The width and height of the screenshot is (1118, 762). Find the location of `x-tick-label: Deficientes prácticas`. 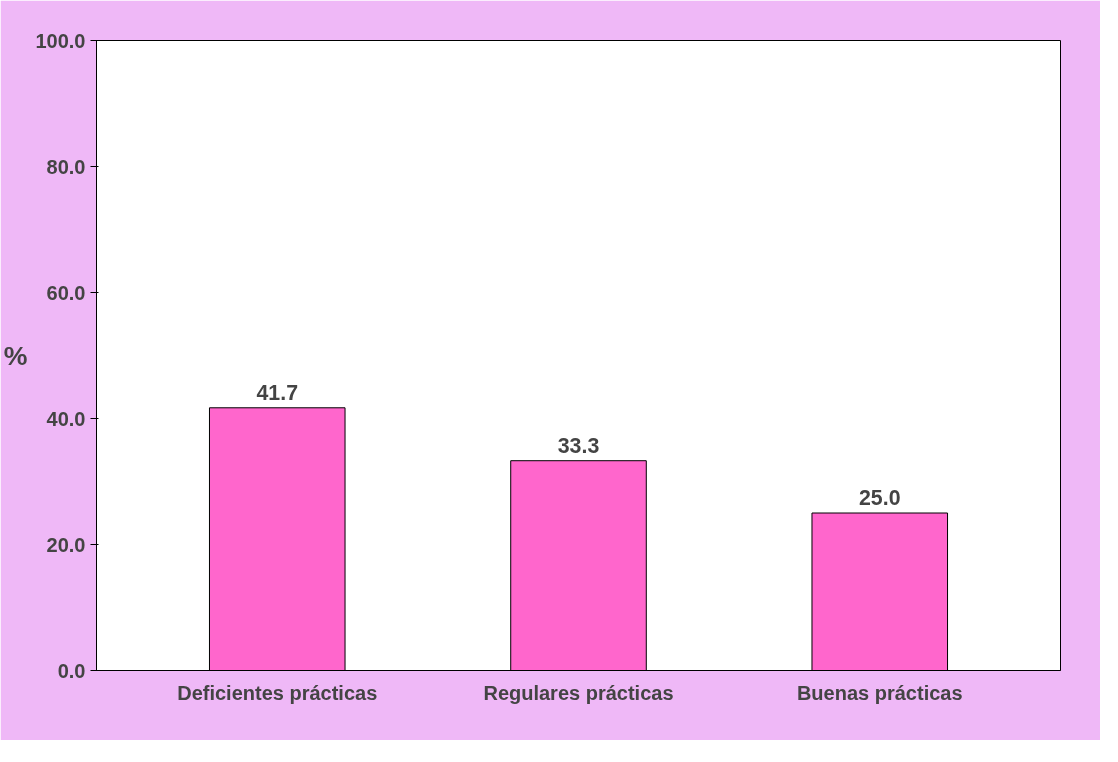

x-tick-label: Deficientes prácticas is located at coordinates (277, 692).